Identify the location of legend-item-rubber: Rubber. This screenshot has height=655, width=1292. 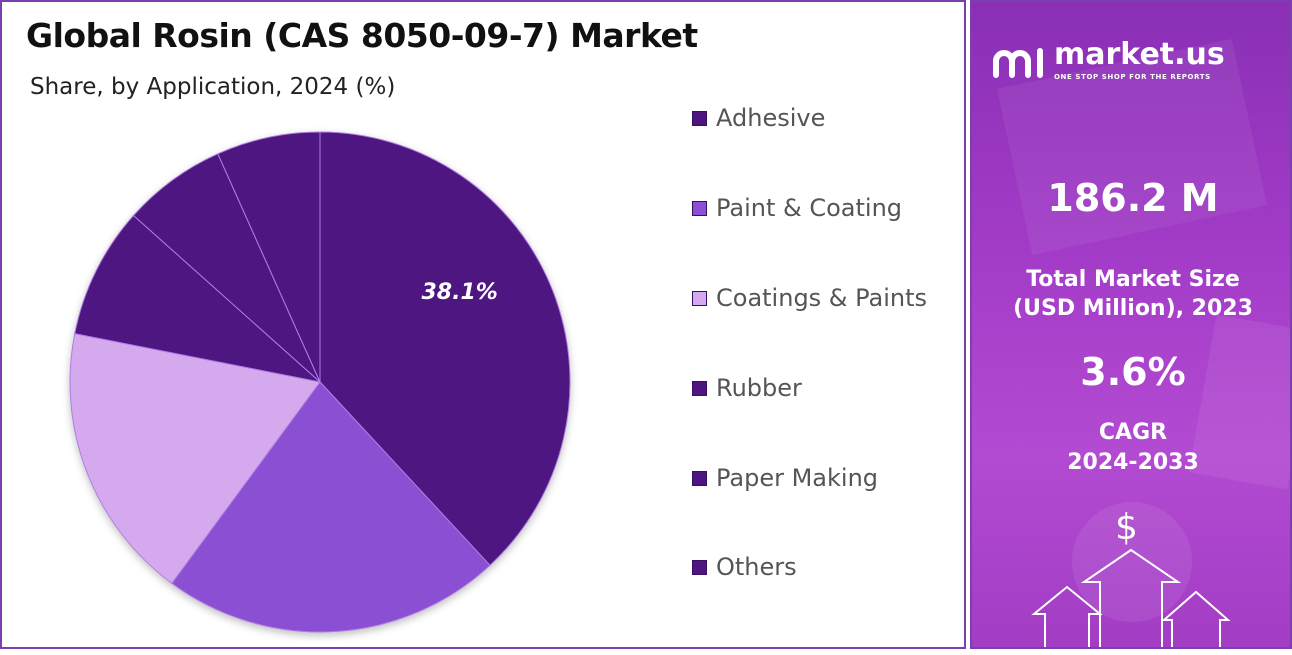
(747, 388).